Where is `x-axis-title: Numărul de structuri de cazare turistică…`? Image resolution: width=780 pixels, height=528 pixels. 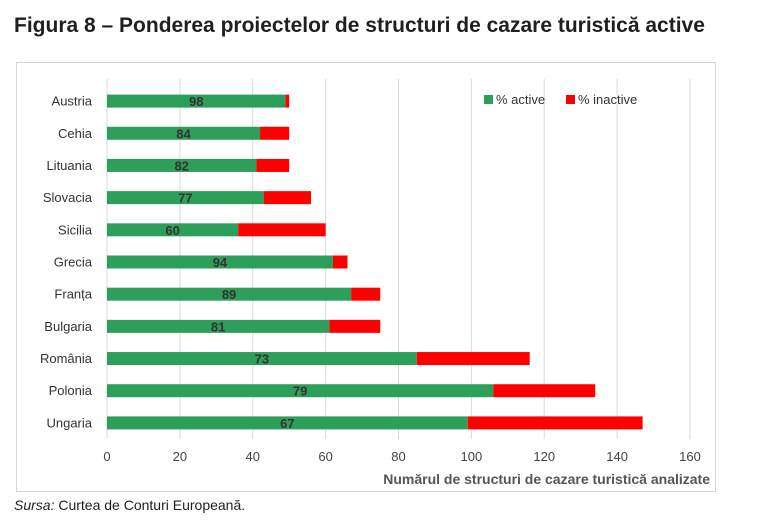 x-axis-title: Numărul de structuri de cazare turistică… is located at coordinates (546, 479).